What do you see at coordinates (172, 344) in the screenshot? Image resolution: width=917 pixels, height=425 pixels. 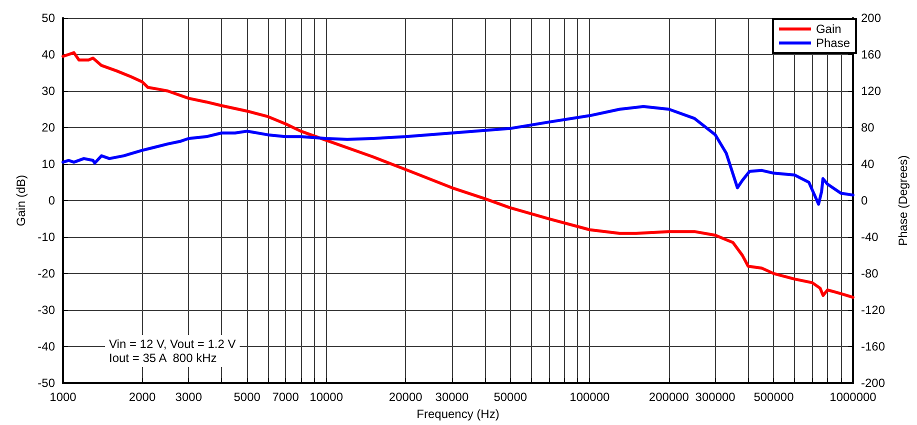 I see `annotation: Vin = 12 V, Vout = 1.2 V` at bounding box center [172, 344].